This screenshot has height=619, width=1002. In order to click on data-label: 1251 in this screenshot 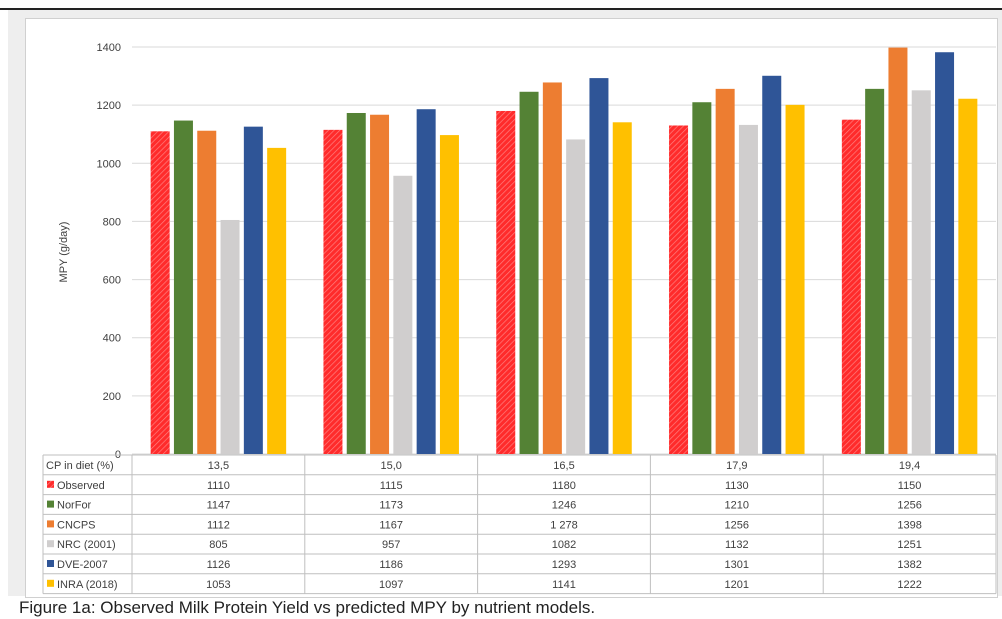, I will do `click(909, 545)`.